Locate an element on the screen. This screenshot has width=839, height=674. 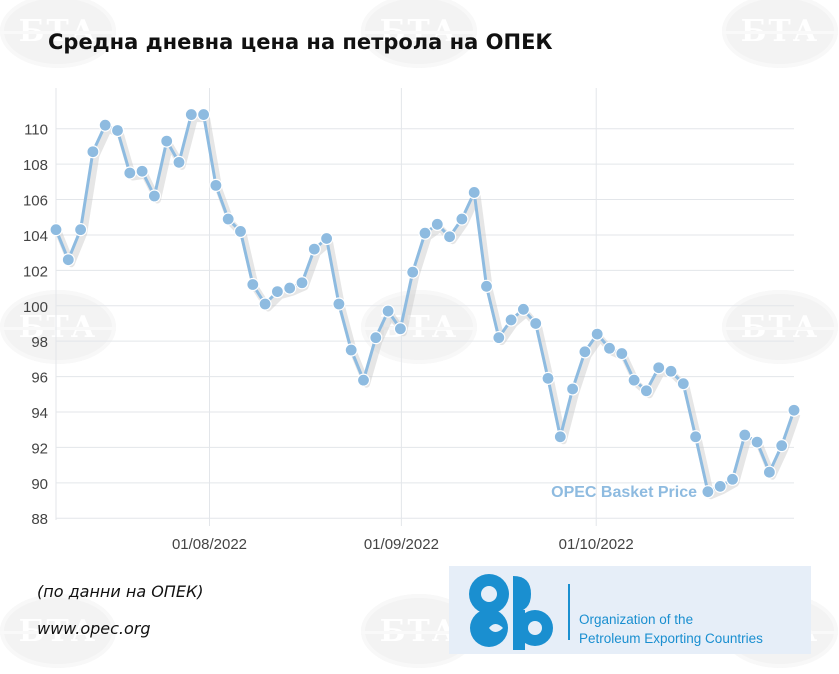
x-tick-label: 01/09/2022 is located at coordinates (401, 544).